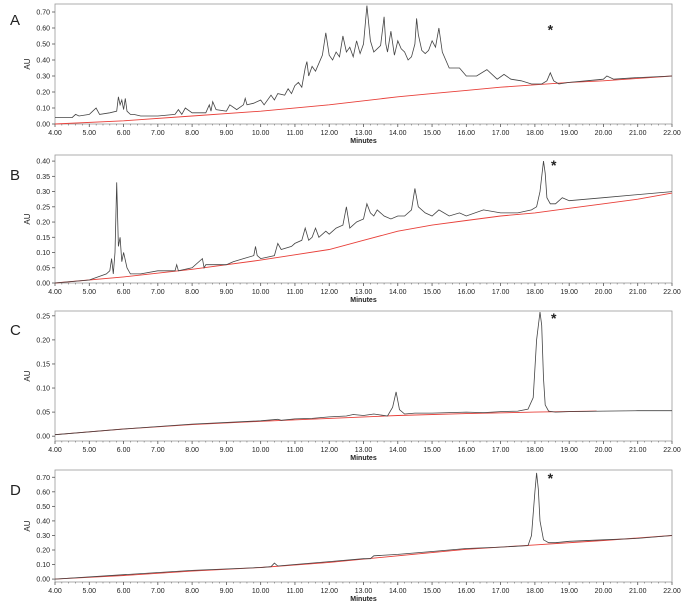 The height and width of the screenshot is (601, 685). I want to click on x-tick-label: 18.00, so click(535, 133).